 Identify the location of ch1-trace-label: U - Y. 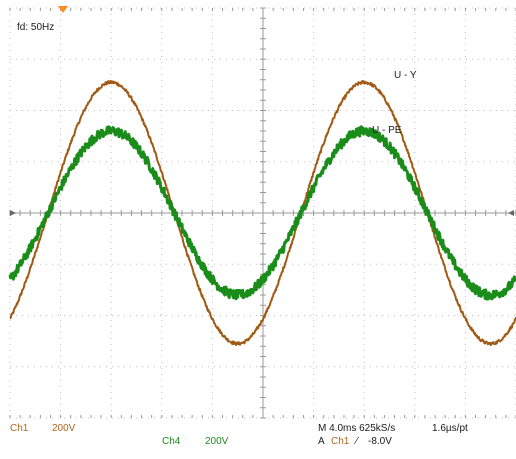
(405, 75).